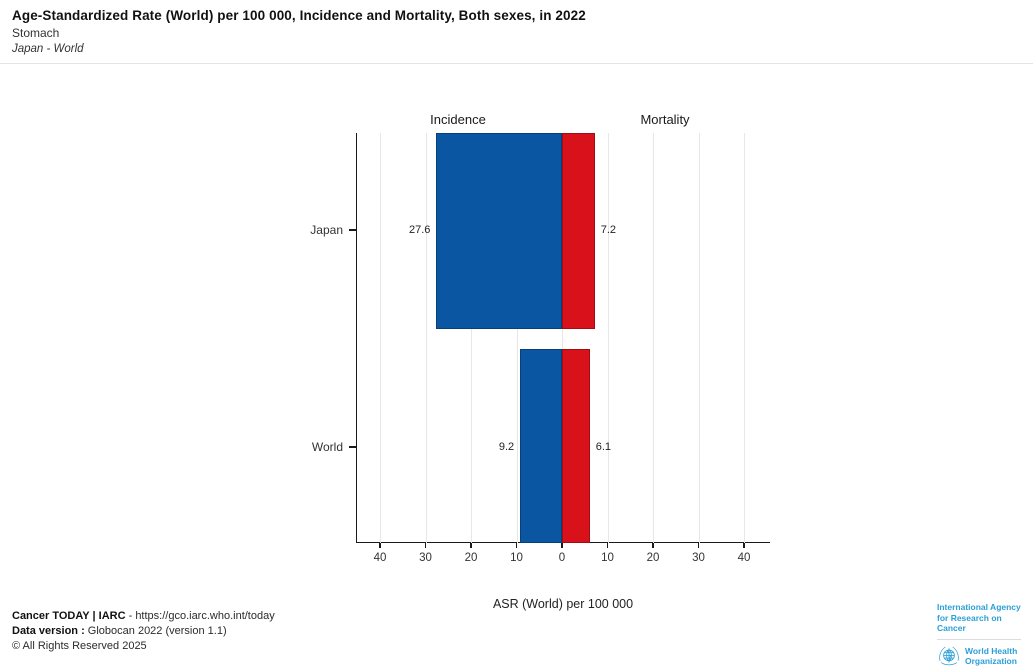 This screenshot has width=1033, height=670. What do you see at coordinates (506, 447) in the screenshot?
I see `incidence-value-label: 9.2` at bounding box center [506, 447].